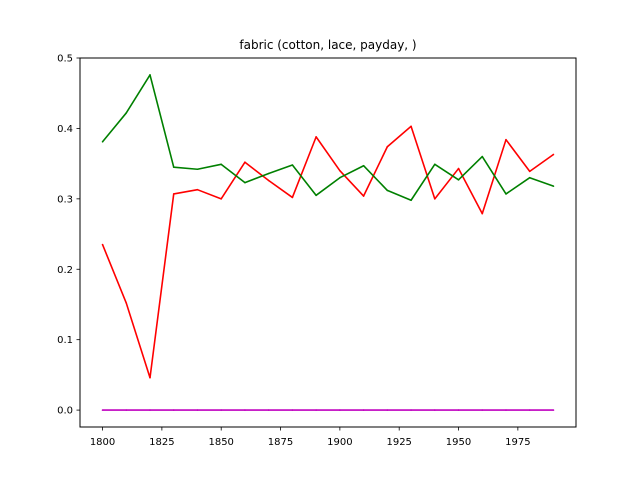  Describe the element at coordinates (65, 340) in the screenshot. I see `y-tick-label: 0.1` at that location.